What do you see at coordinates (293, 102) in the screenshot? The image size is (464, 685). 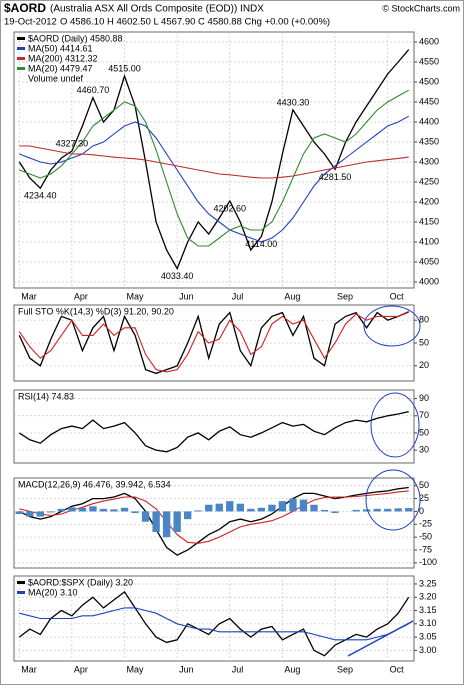 I see `annotation: 4430.30` at bounding box center [293, 102].